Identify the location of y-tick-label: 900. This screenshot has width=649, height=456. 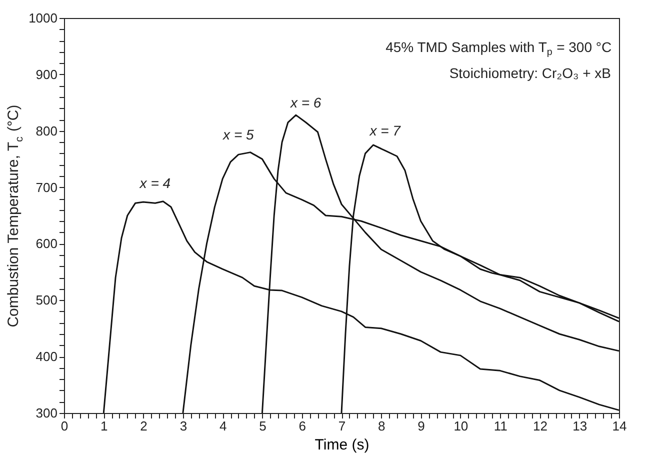
(47, 74).